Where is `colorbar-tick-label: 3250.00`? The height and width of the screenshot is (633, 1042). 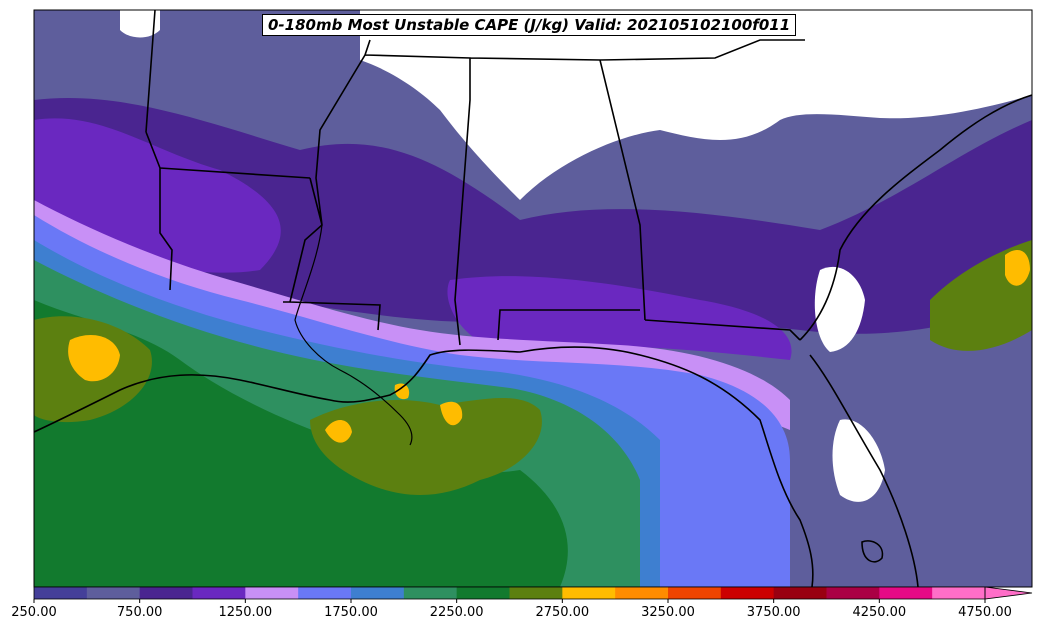 colorbar-tick-label: 3250.00 is located at coordinates (668, 612).